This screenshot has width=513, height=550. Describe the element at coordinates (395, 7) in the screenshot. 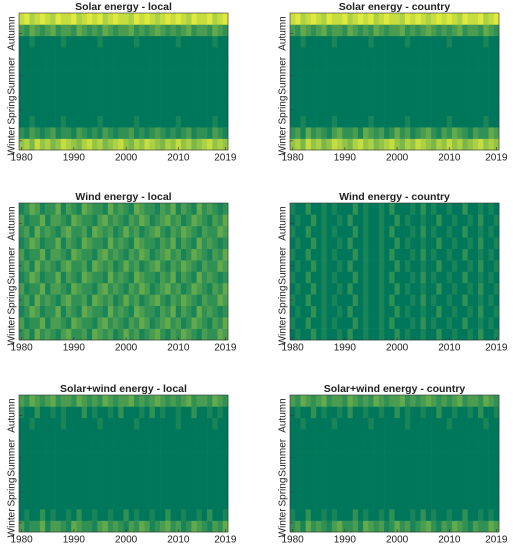

I see `panel-title: Solar energy - country` at that location.